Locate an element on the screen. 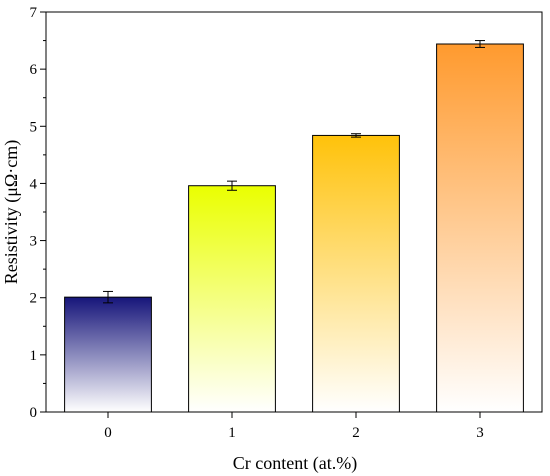 The width and height of the screenshot is (550, 476). x-tick-label: 3 is located at coordinates (480, 433).